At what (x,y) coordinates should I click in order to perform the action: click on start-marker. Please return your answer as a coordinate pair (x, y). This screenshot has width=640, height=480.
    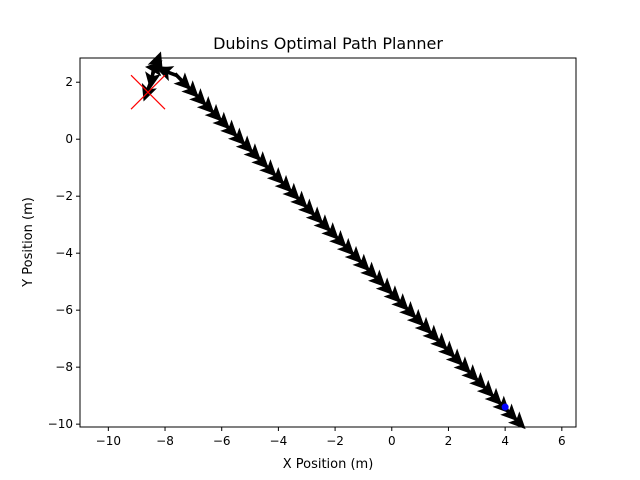
    Looking at the image, I should click on (505, 407).